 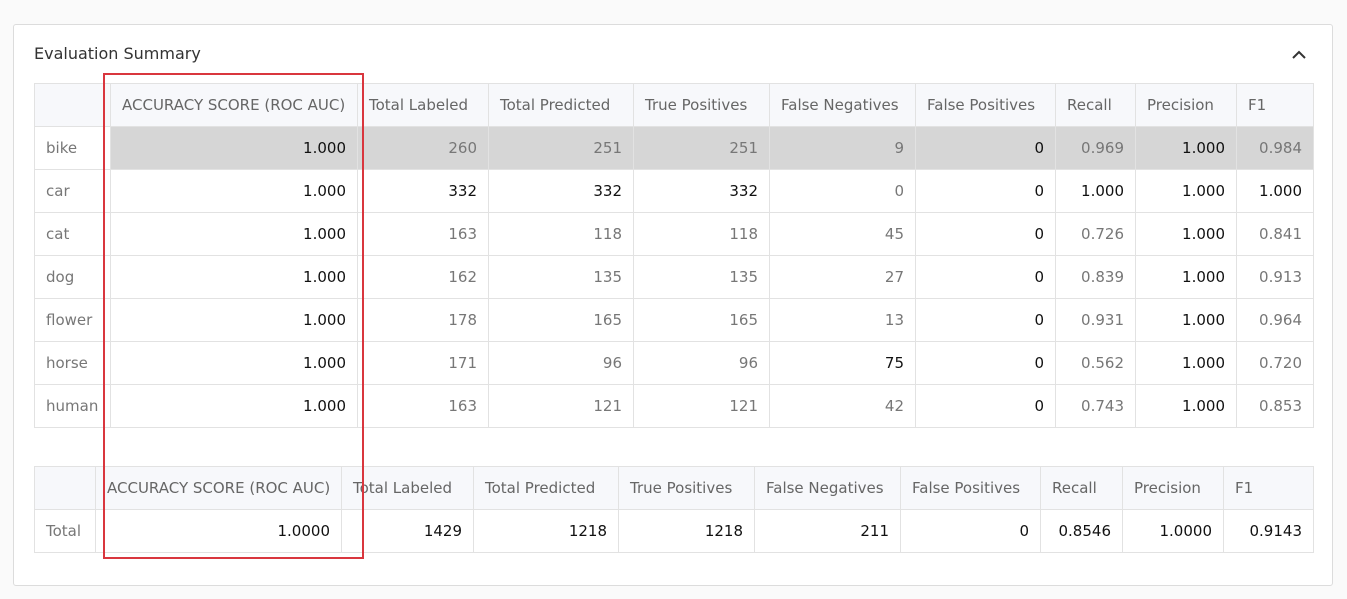 What do you see at coordinates (1275, 234) in the screenshot?
I see `cell: 0.841` at bounding box center [1275, 234].